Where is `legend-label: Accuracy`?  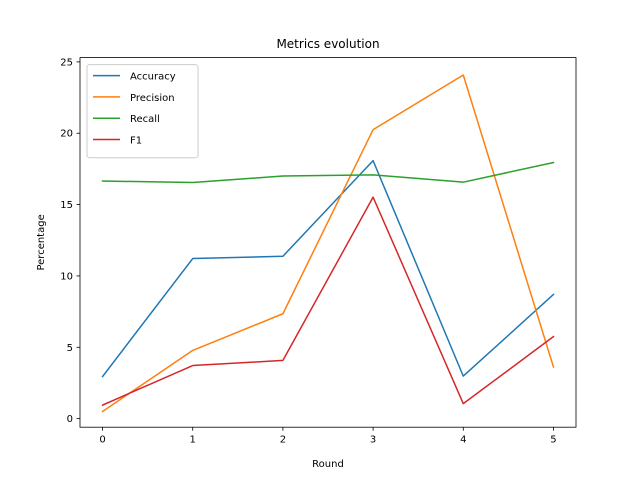 legend-label: Accuracy is located at coordinates (153, 77).